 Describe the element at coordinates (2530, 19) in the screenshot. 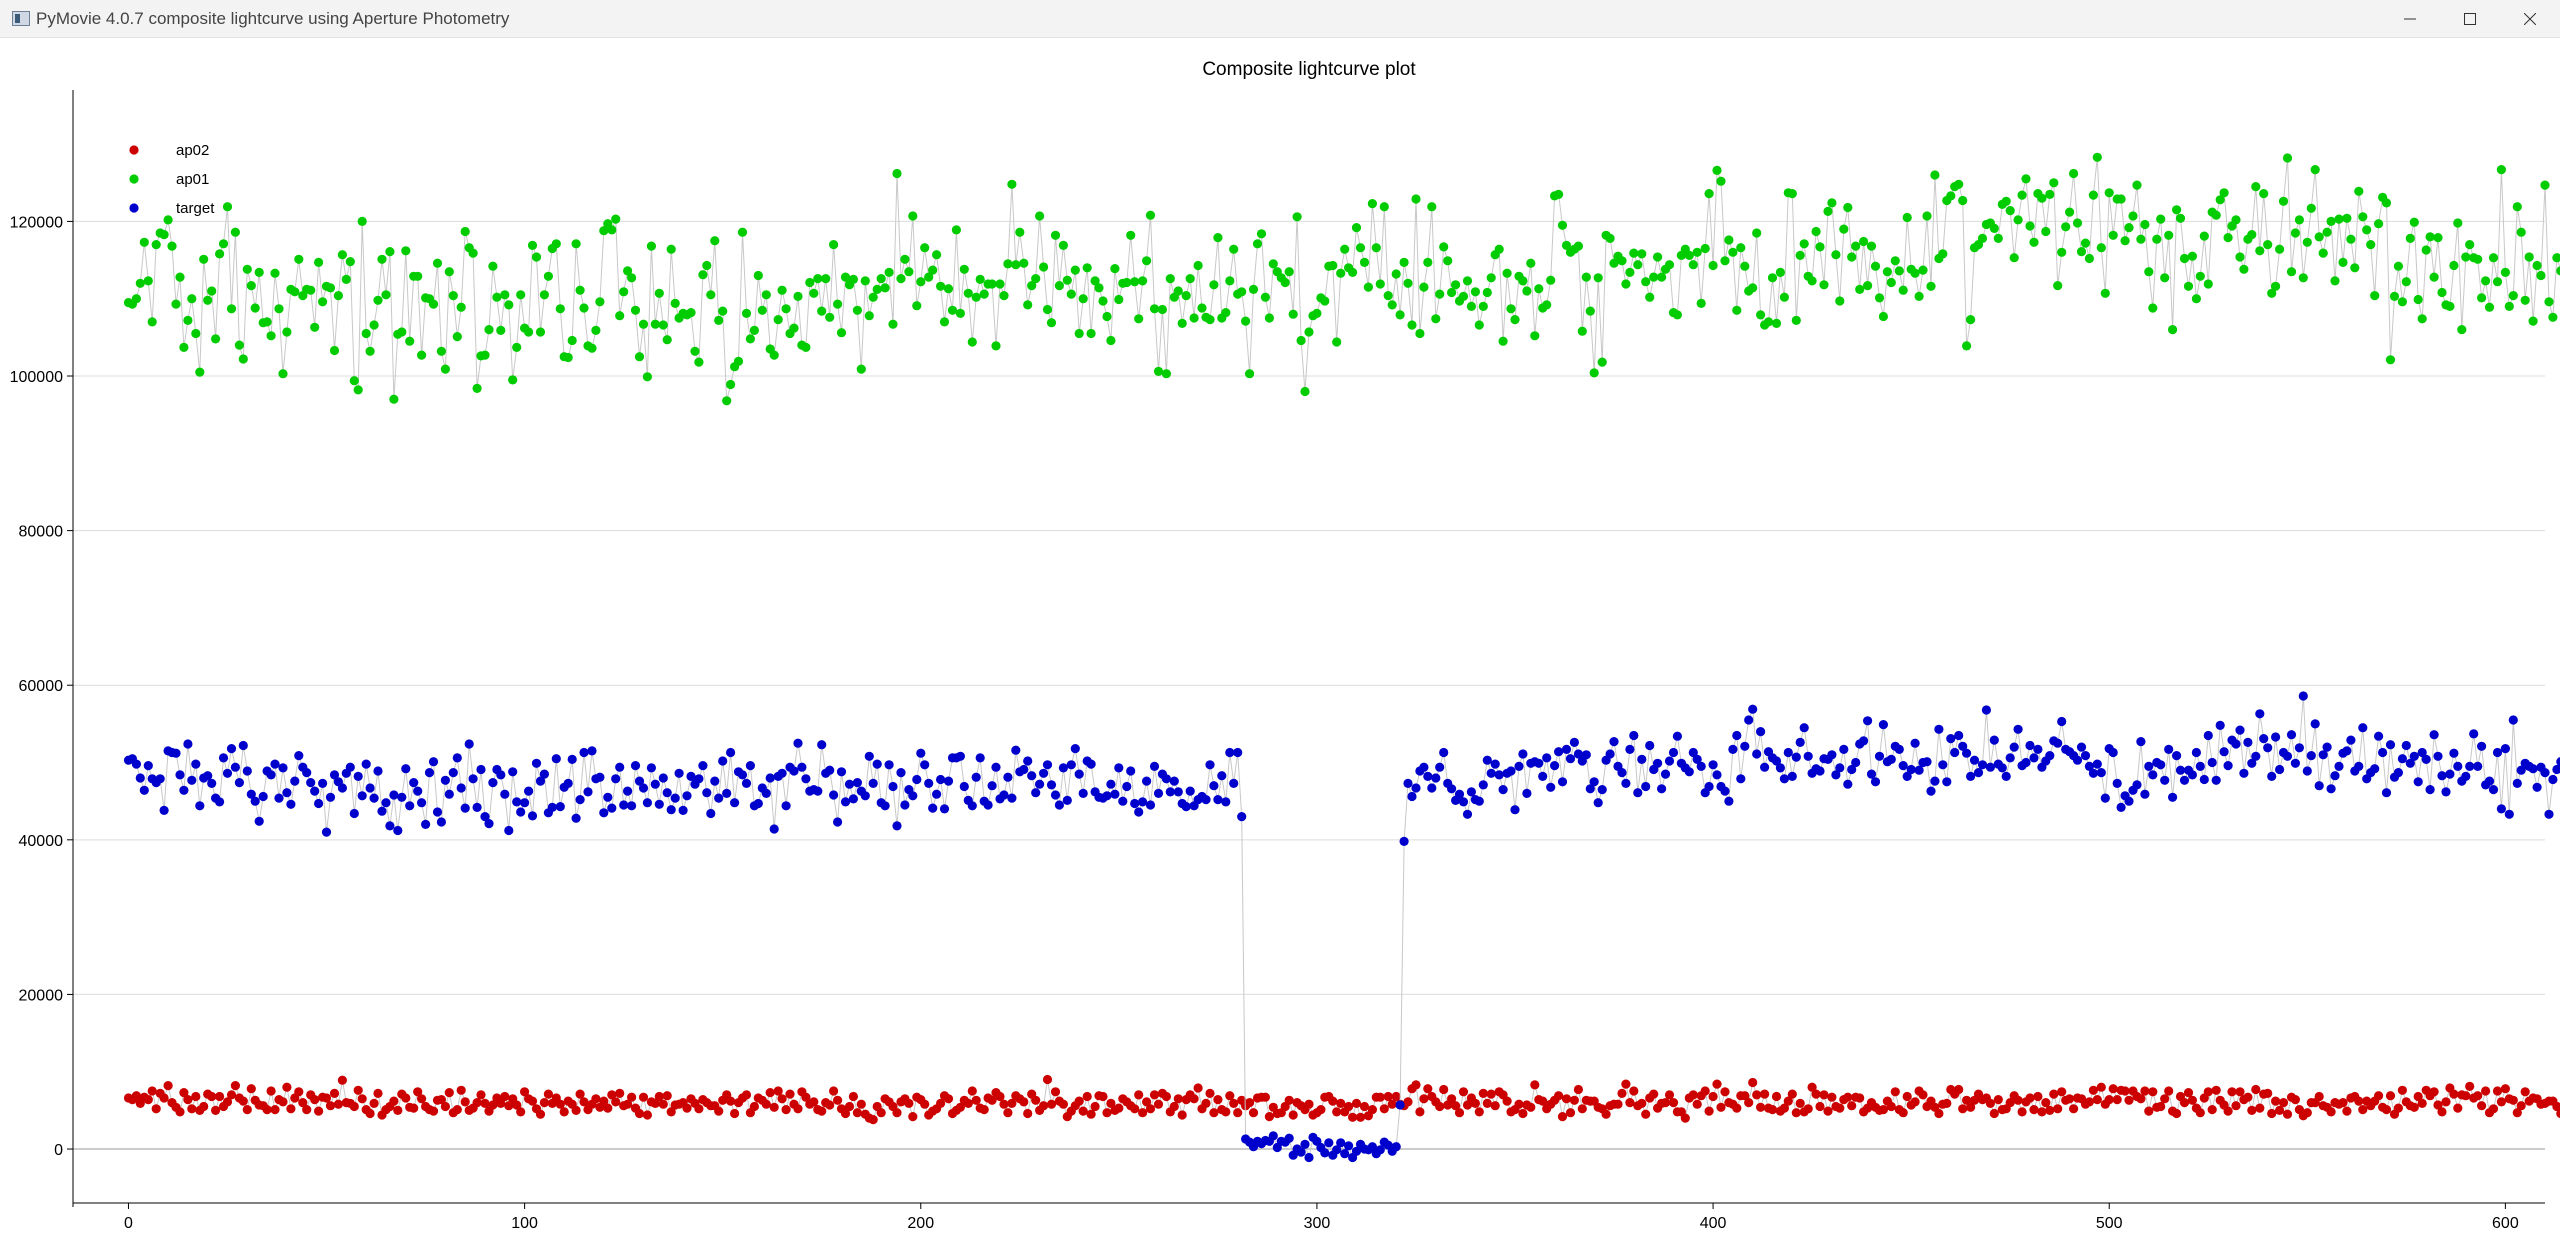

I see `close-button` at that location.